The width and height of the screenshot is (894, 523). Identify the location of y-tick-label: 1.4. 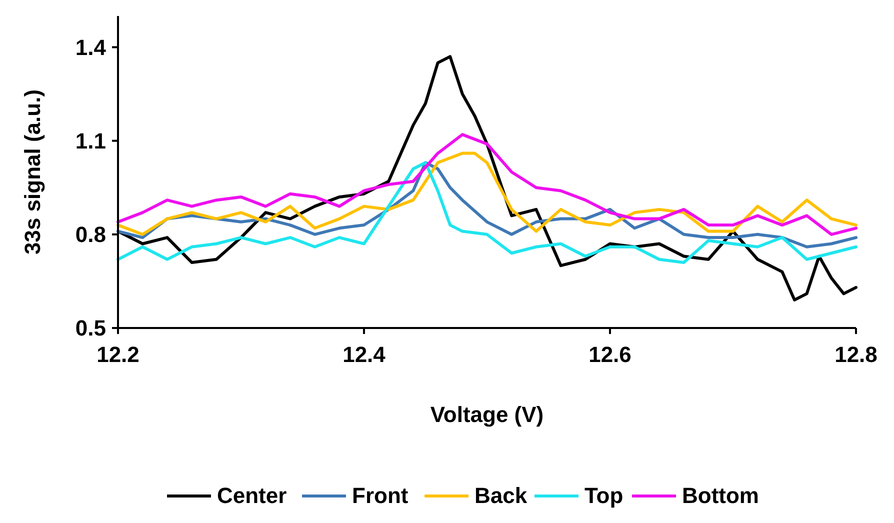
(91, 47).